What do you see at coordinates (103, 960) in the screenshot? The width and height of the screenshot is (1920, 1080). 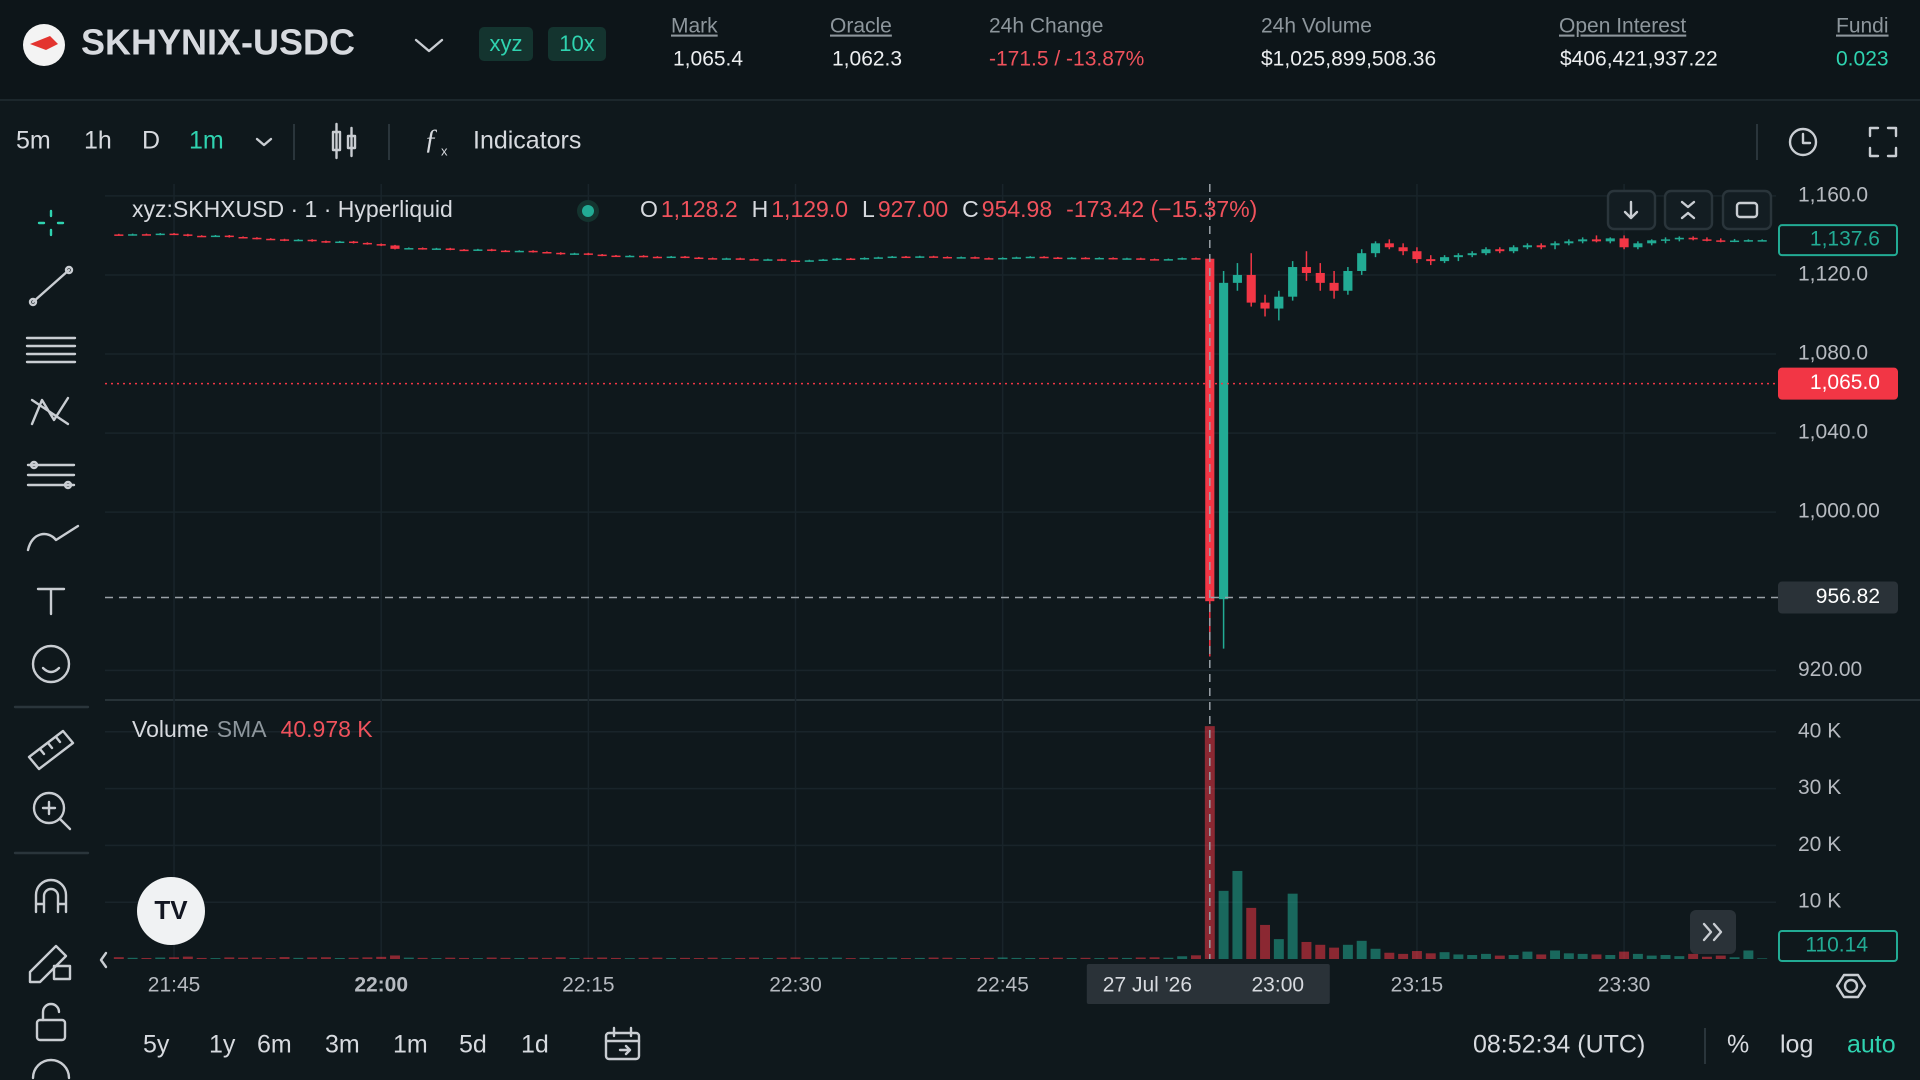 I see `scroll-left` at bounding box center [103, 960].